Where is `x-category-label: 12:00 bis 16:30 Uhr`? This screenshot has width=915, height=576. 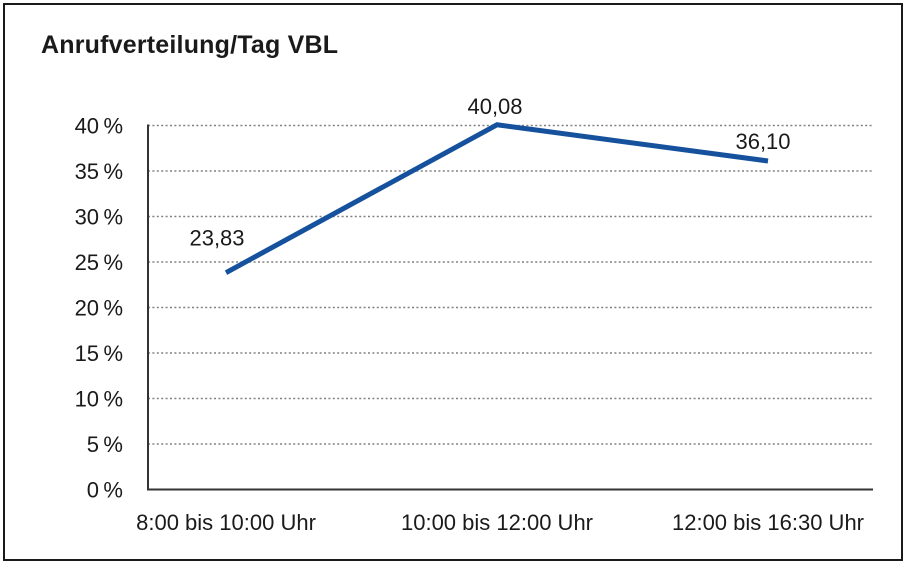
x-category-label: 12:00 bis 16:30 Uhr is located at coordinates (768, 522).